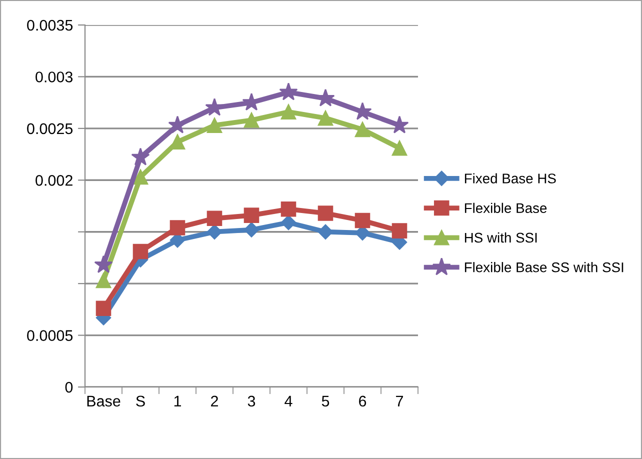 Image resolution: width=642 pixels, height=459 pixels. I want to click on legend-label: HS with SSI, so click(500, 237).